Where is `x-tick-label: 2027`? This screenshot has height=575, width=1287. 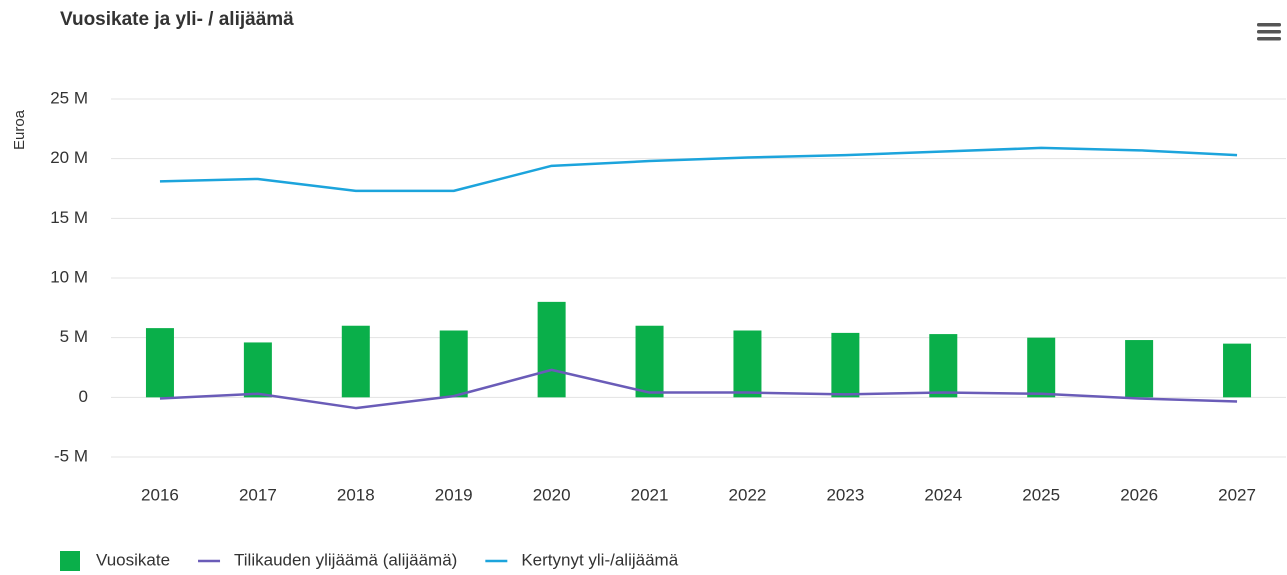 x-tick-label: 2027 is located at coordinates (1237, 494).